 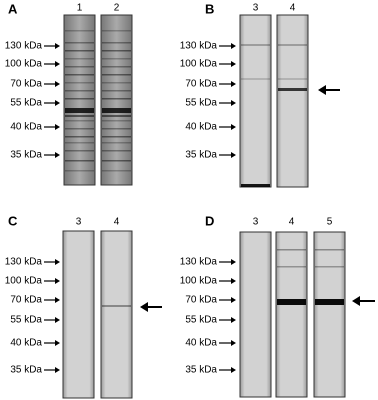 What do you see at coordinates (330, 222) in the screenshot?
I see `lane-label: 5` at bounding box center [330, 222].